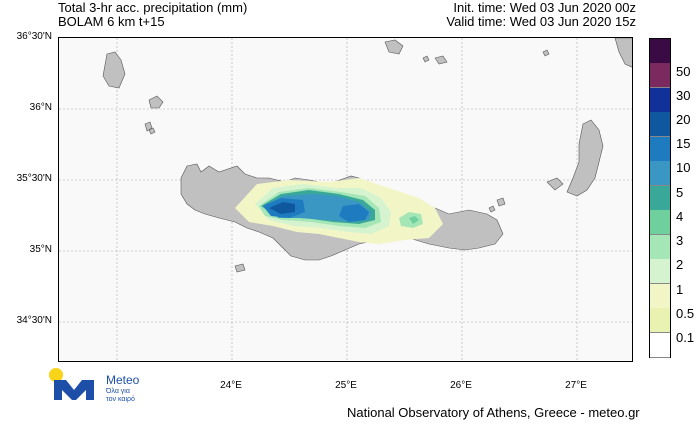 This screenshot has width=698, height=425. Describe the element at coordinates (685, 313) in the screenshot. I see `colorbar-label: 0.5` at that location.